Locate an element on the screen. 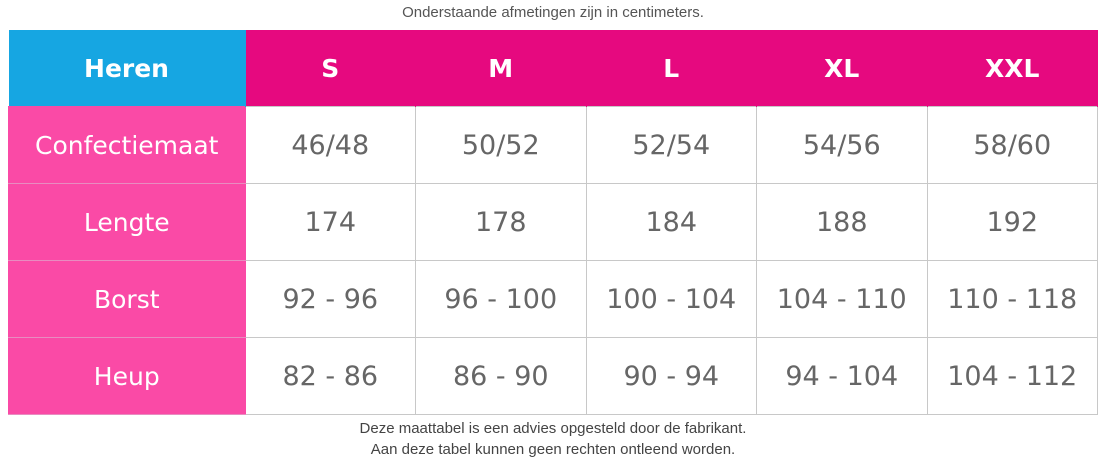 The height and width of the screenshot is (466, 1106). column-header: S is located at coordinates (330, 68).